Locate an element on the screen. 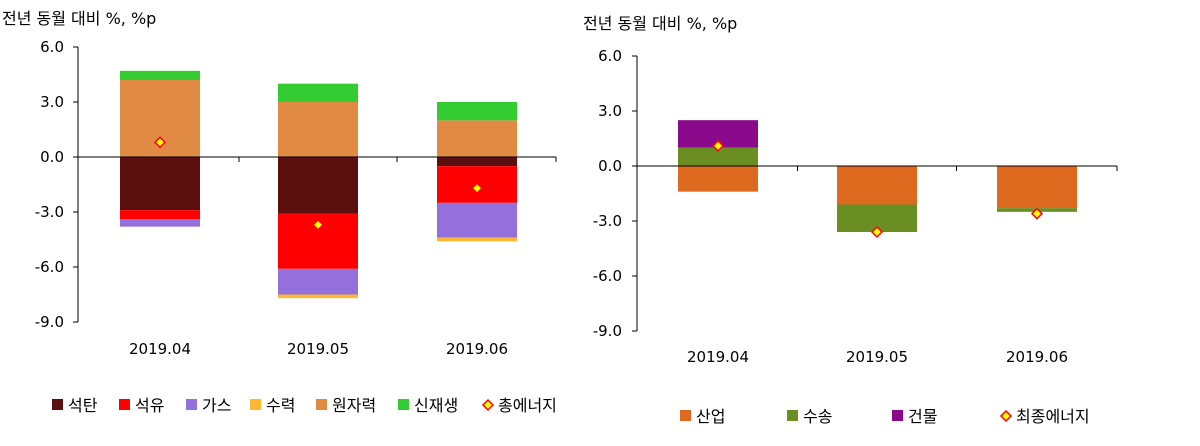 The image size is (1200, 446). legend-label: 최종에너지 is located at coordinates (1053, 416).